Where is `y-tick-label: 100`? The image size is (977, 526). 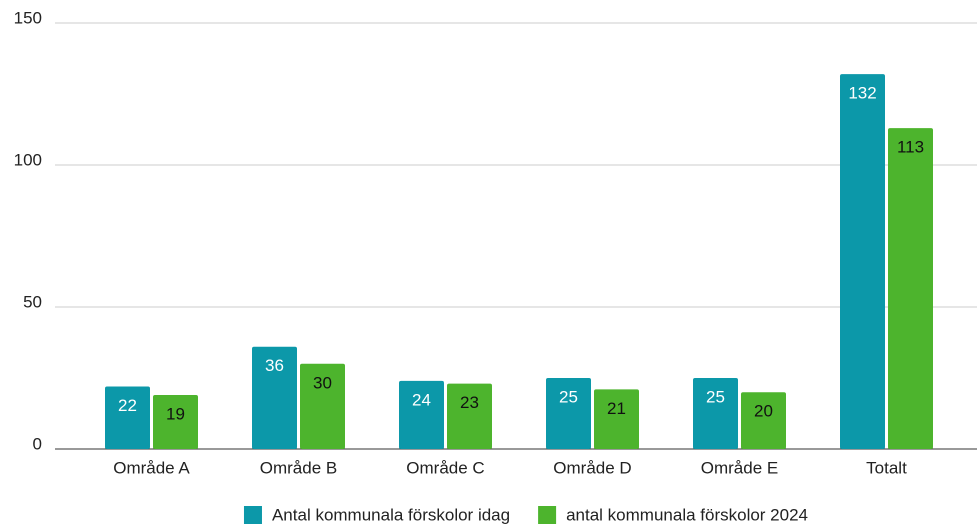 y-tick-label: 100 is located at coordinates (28, 159).